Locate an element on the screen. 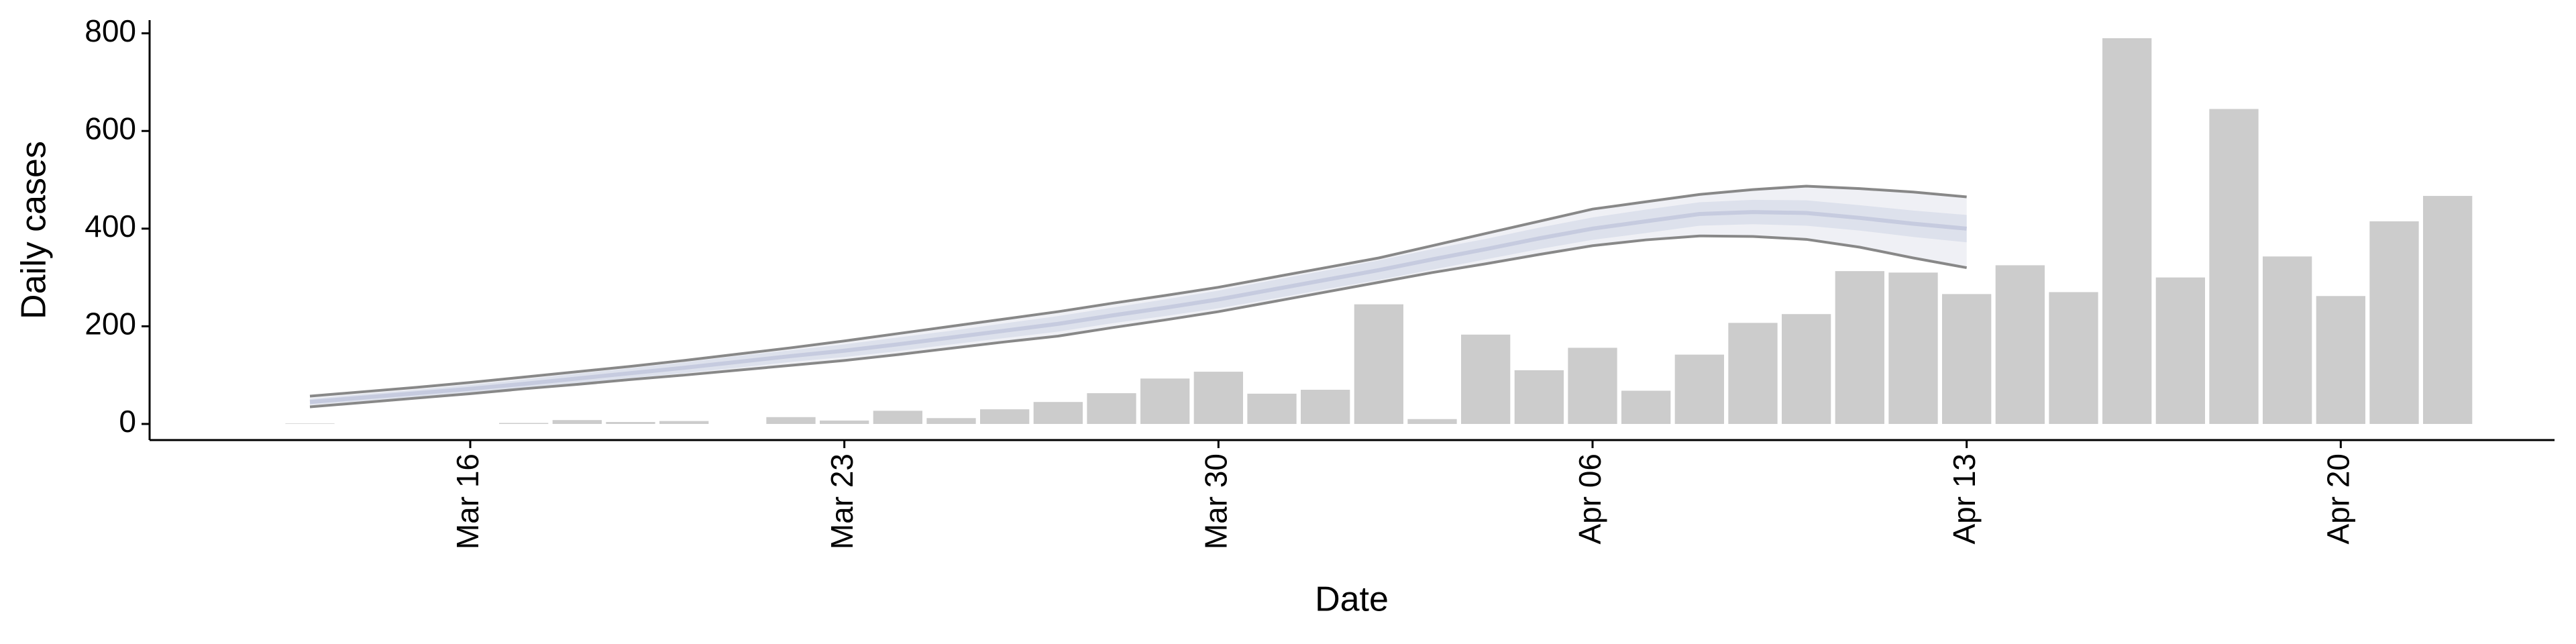  y-tick-label: 600 is located at coordinates (110, 128).